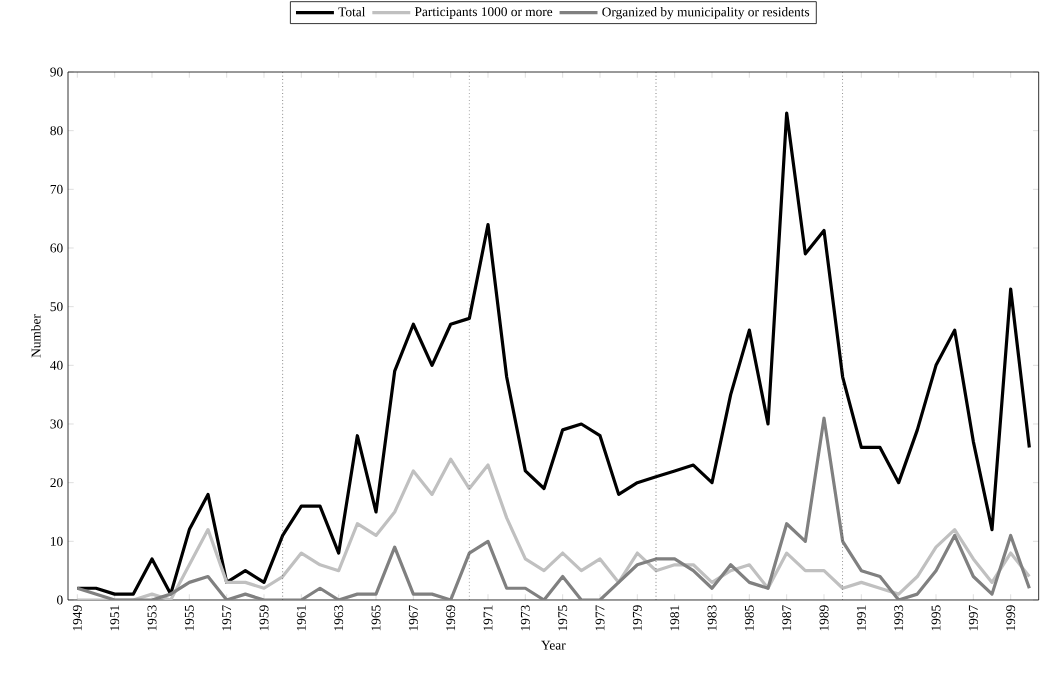  What do you see at coordinates (56, 424) in the screenshot?
I see `y-tick-label: 30` at bounding box center [56, 424].